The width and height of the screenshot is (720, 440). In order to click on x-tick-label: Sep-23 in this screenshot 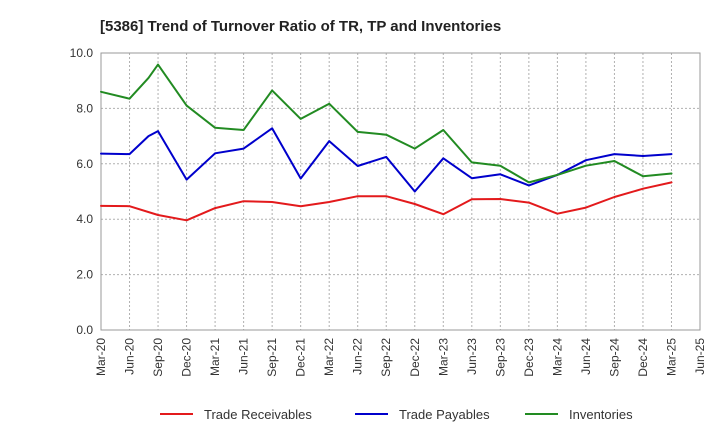, I will do `click(500, 357)`.